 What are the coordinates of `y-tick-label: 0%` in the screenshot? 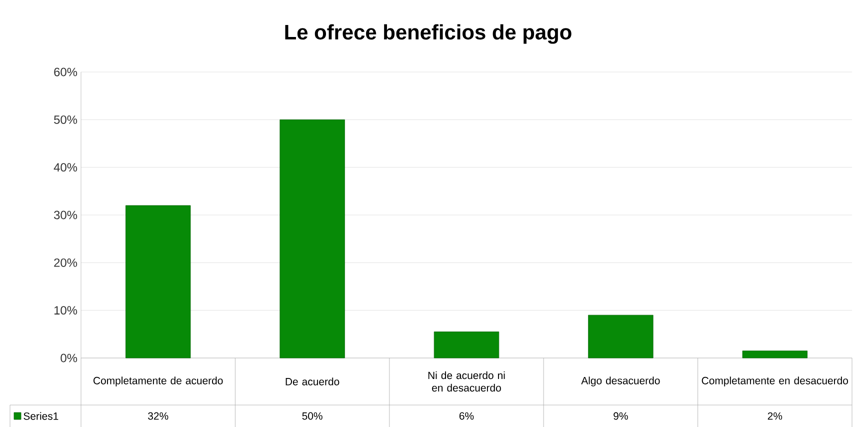 It's located at (69, 358).